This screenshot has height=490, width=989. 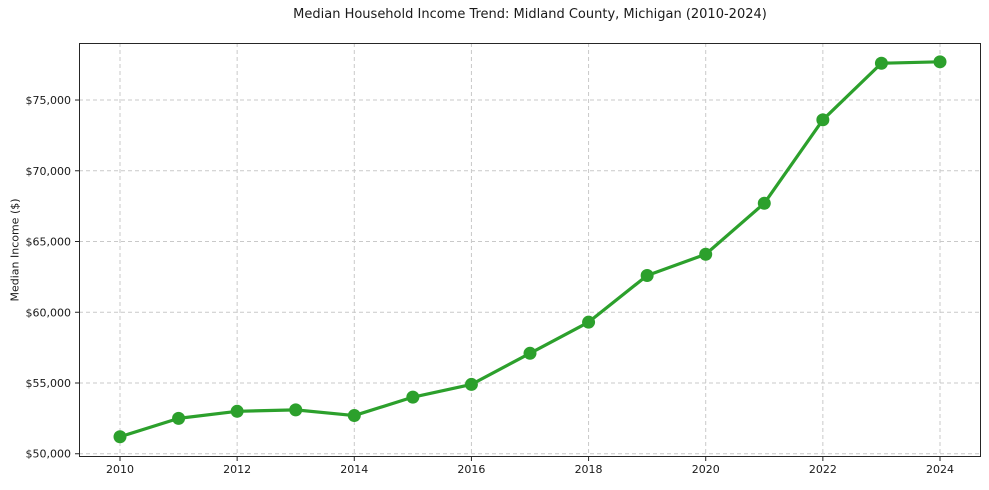 What do you see at coordinates (706, 469) in the screenshot?
I see `x-tick-label: 2020` at bounding box center [706, 469].